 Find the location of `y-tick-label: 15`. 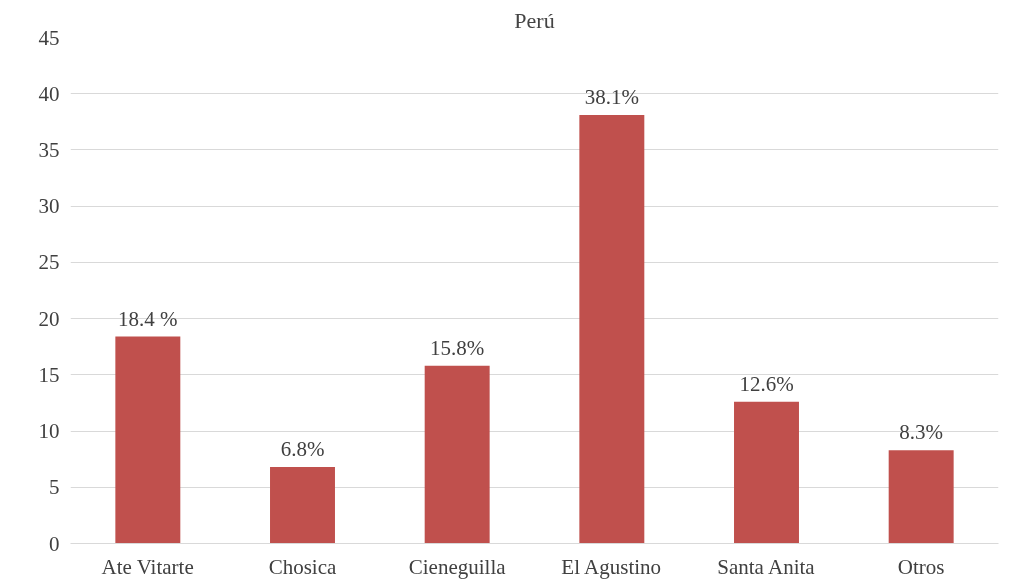

y-tick-label: 15 is located at coordinates (49, 374).